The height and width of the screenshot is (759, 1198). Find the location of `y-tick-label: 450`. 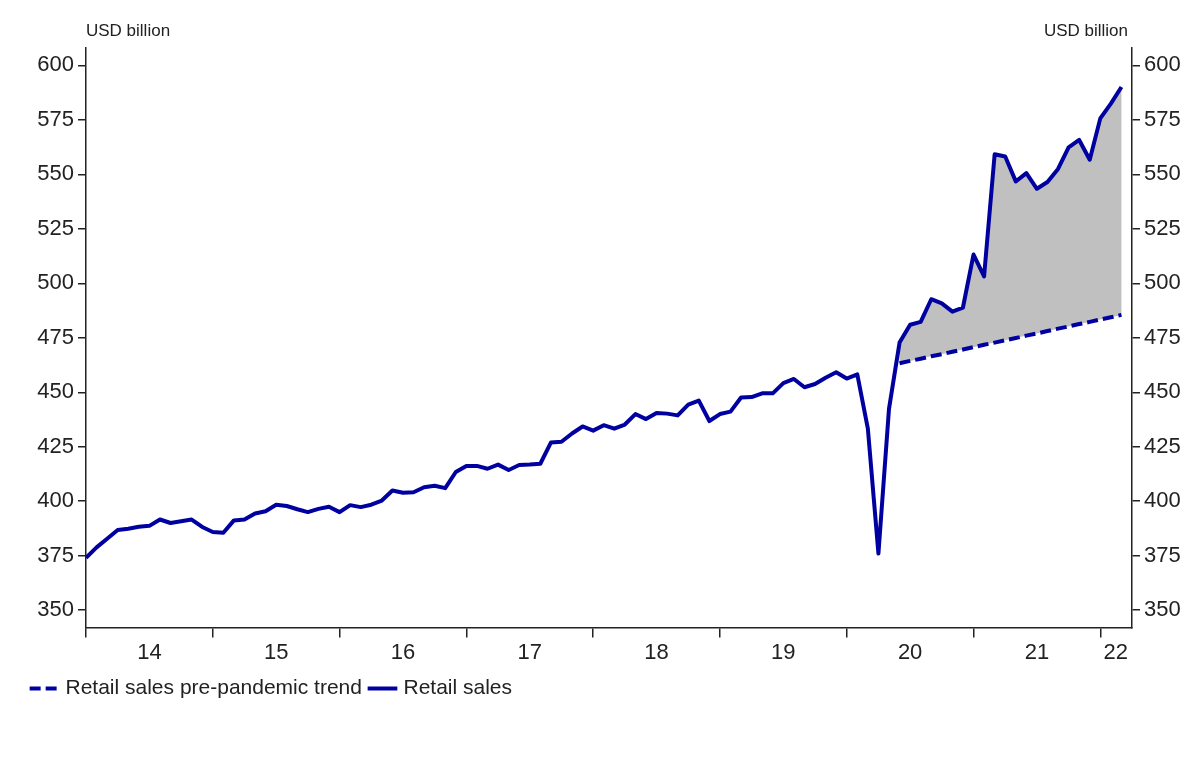

y-tick-label: 450 is located at coordinates (55, 391).